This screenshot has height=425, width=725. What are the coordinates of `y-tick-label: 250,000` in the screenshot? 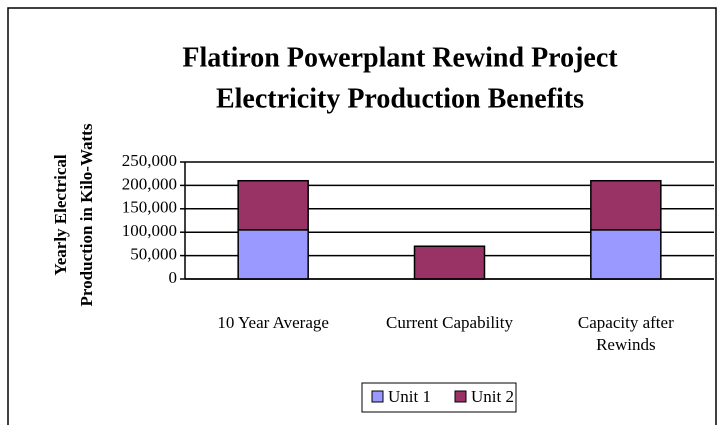 It's located at (149, 160).